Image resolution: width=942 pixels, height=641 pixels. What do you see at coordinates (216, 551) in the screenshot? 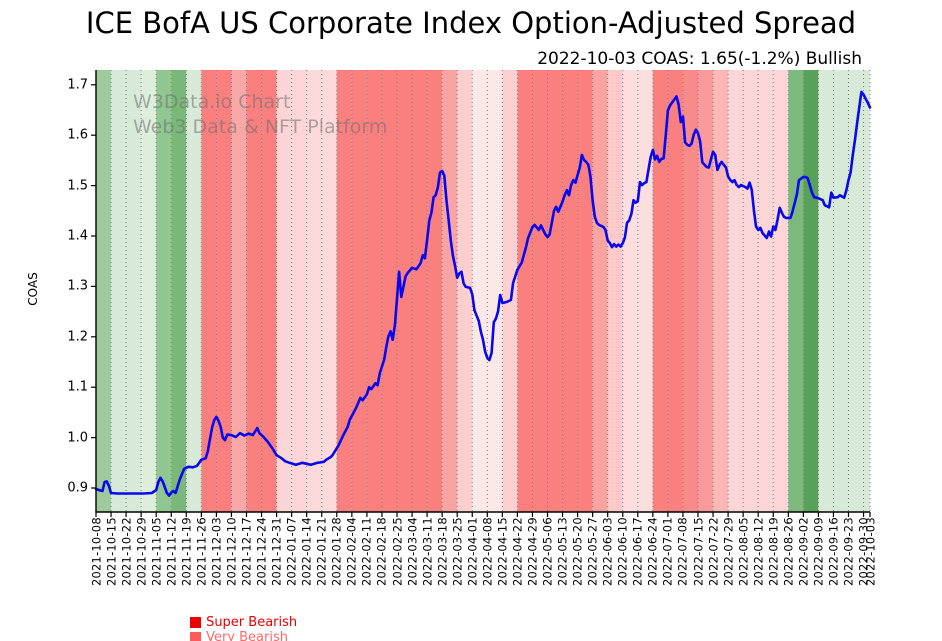
I see `x-tick-label: 2021-12-03` at bounding box center [216, 551].